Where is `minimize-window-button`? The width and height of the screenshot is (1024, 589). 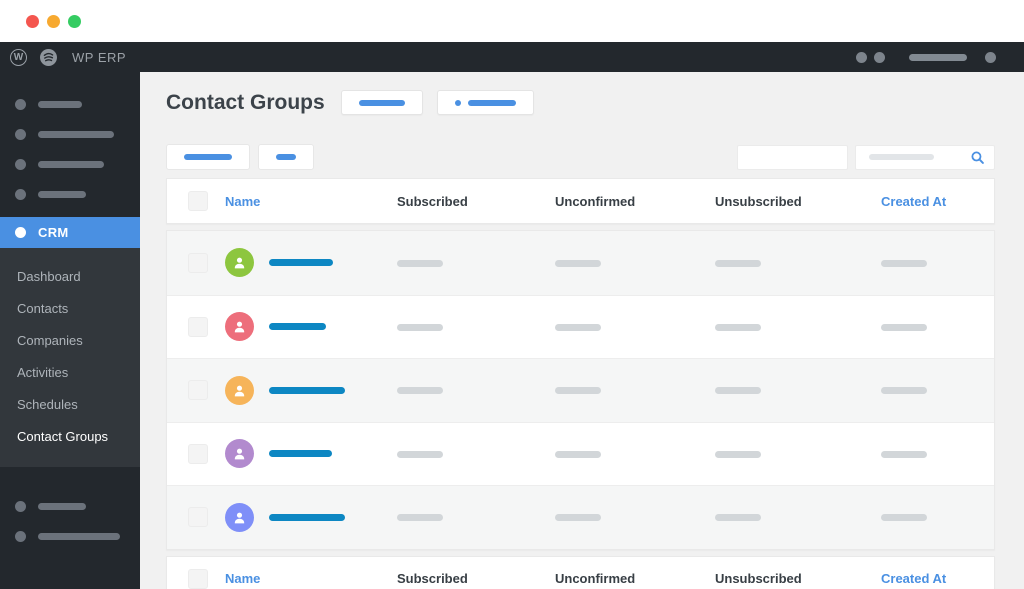 minimize-window-button is located at coordinates (53, 21).